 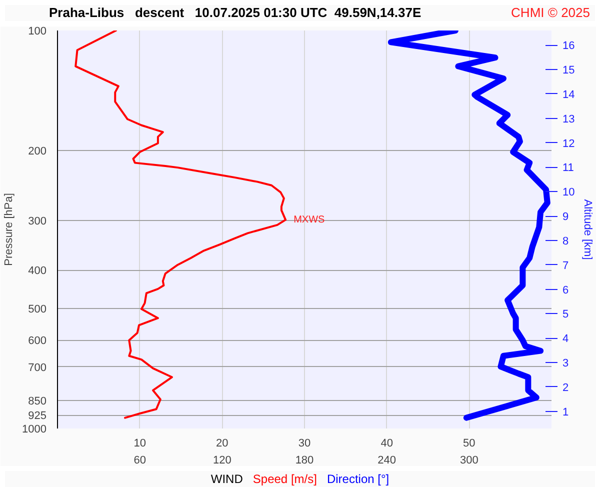 What do you see at coordinates (387, 460) in the screenshot?
I see `x2-tick-label: 240` at bounding box center [387, 460].